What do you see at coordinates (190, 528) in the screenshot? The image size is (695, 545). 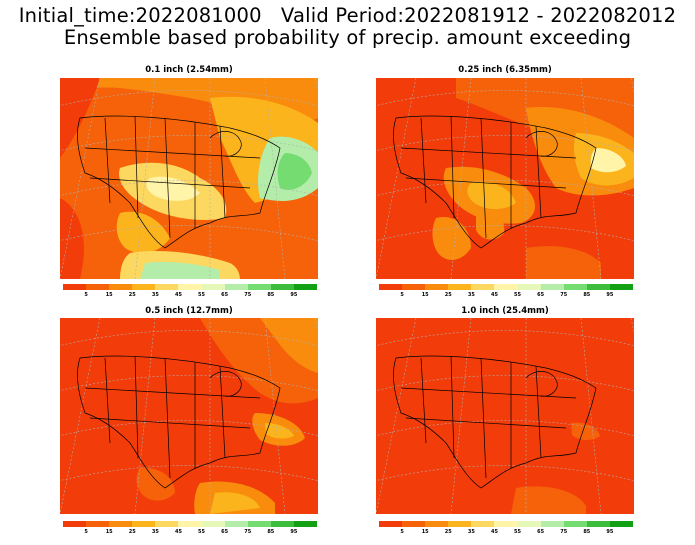 I see `colorbar-3: 5 15 25 35 45 55 65 75 85 95` at bounding box center [190, 528].